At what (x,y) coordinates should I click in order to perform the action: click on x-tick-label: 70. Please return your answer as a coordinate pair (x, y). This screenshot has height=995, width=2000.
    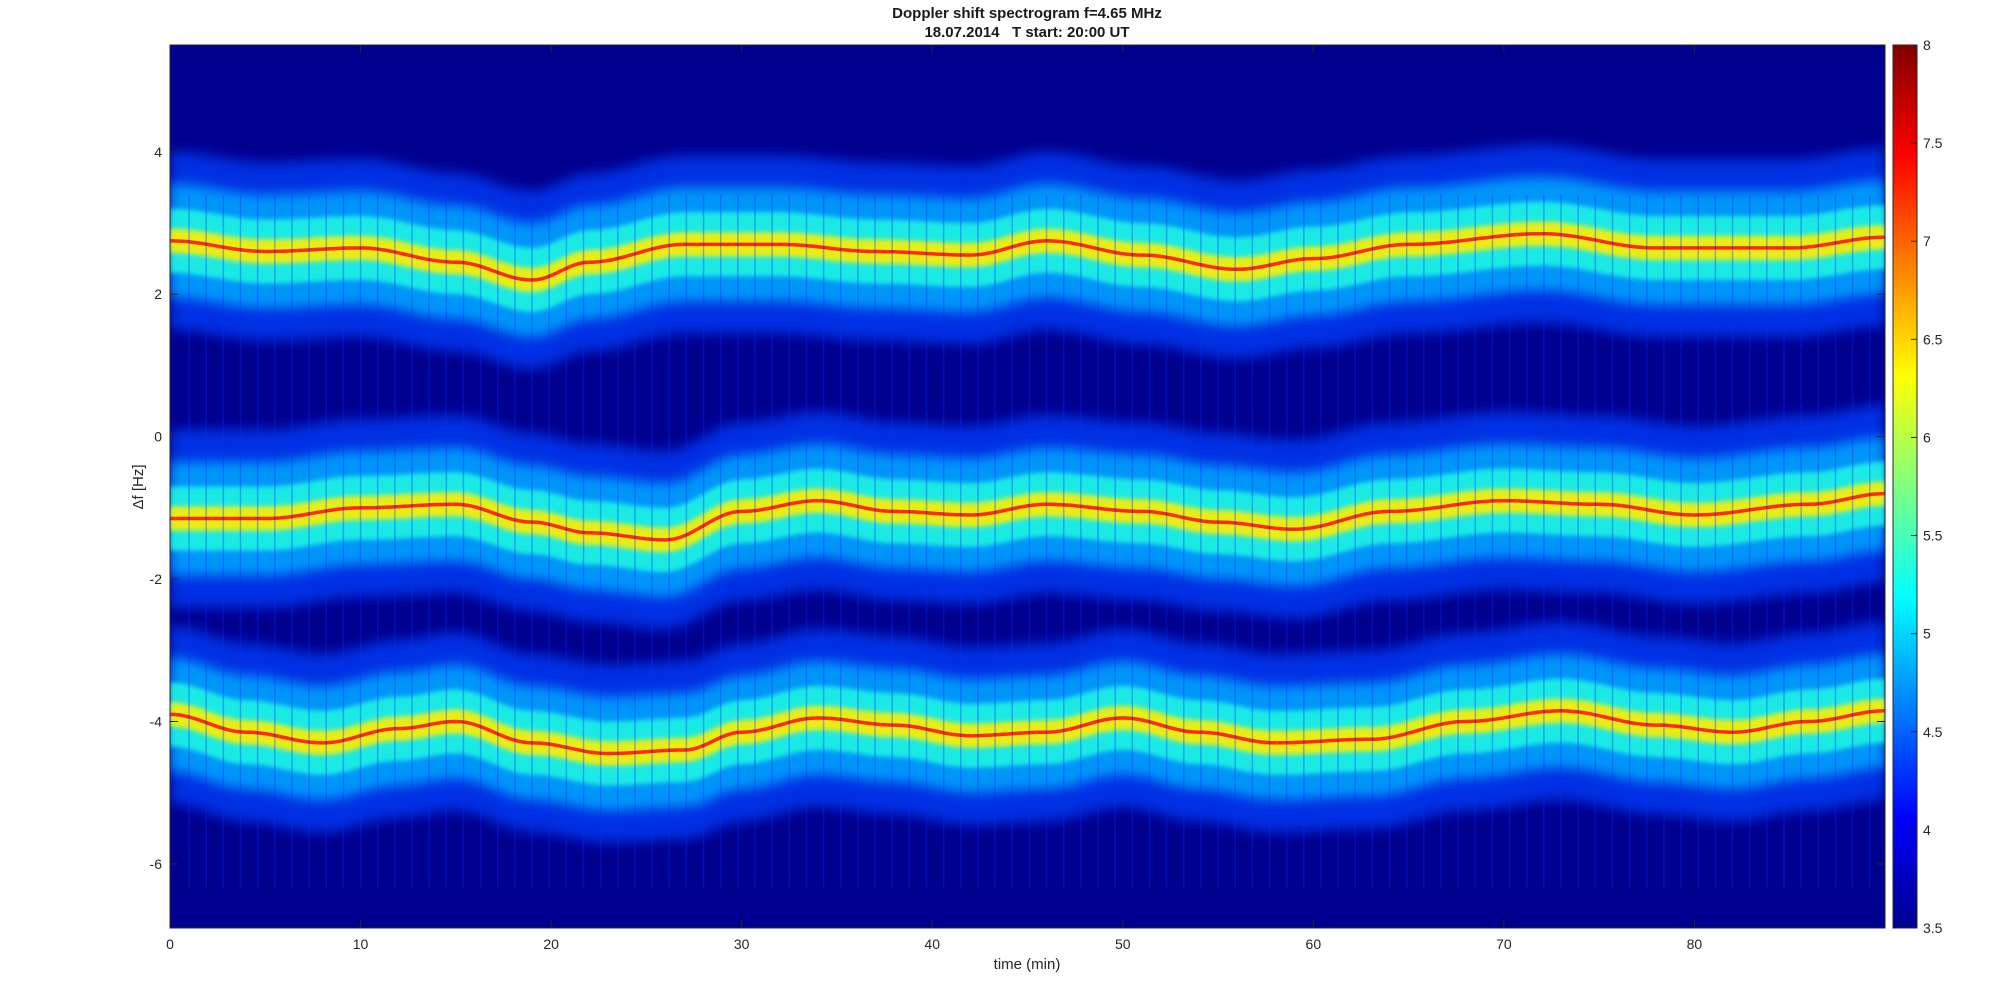
    Looking at the image, I should click on (1504, 944).